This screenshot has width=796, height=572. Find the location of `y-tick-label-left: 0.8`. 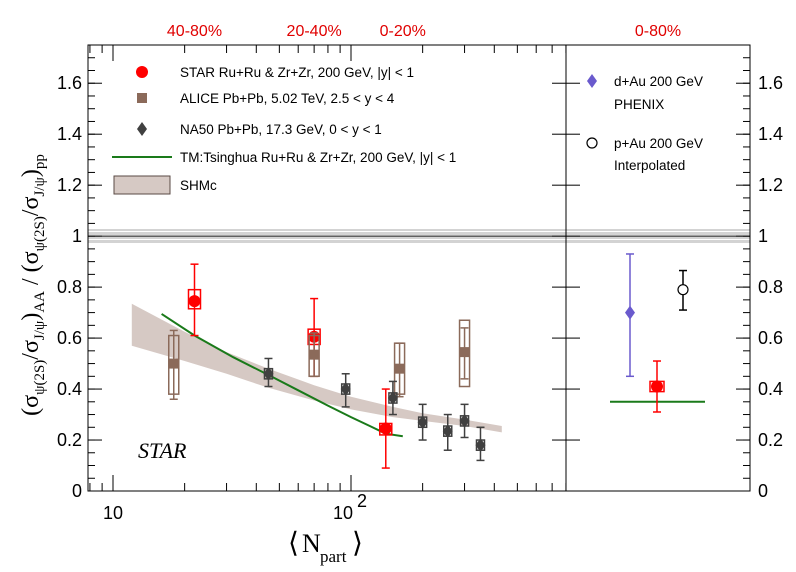

y-tick-label-left: 0.8 is located at coordinates (69, 287).